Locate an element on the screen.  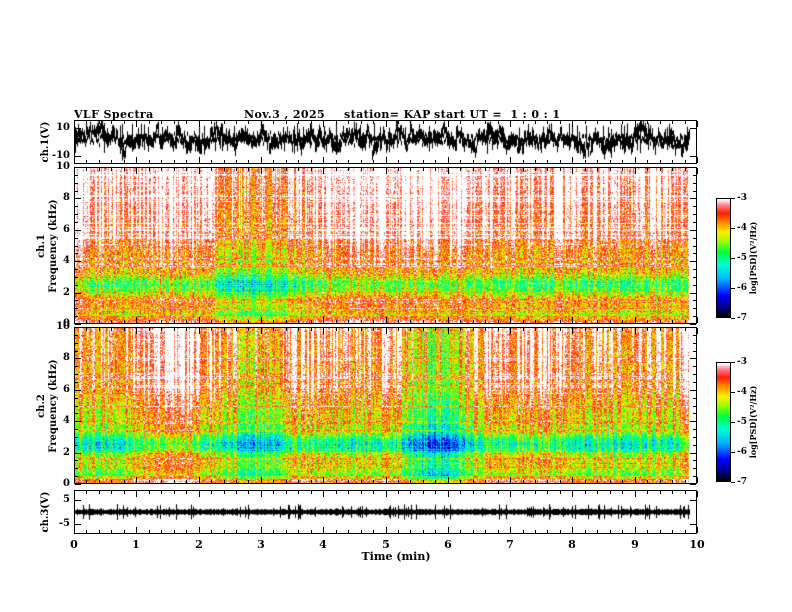
axis-tick-label: 8 is located at coordinates (572, 544).